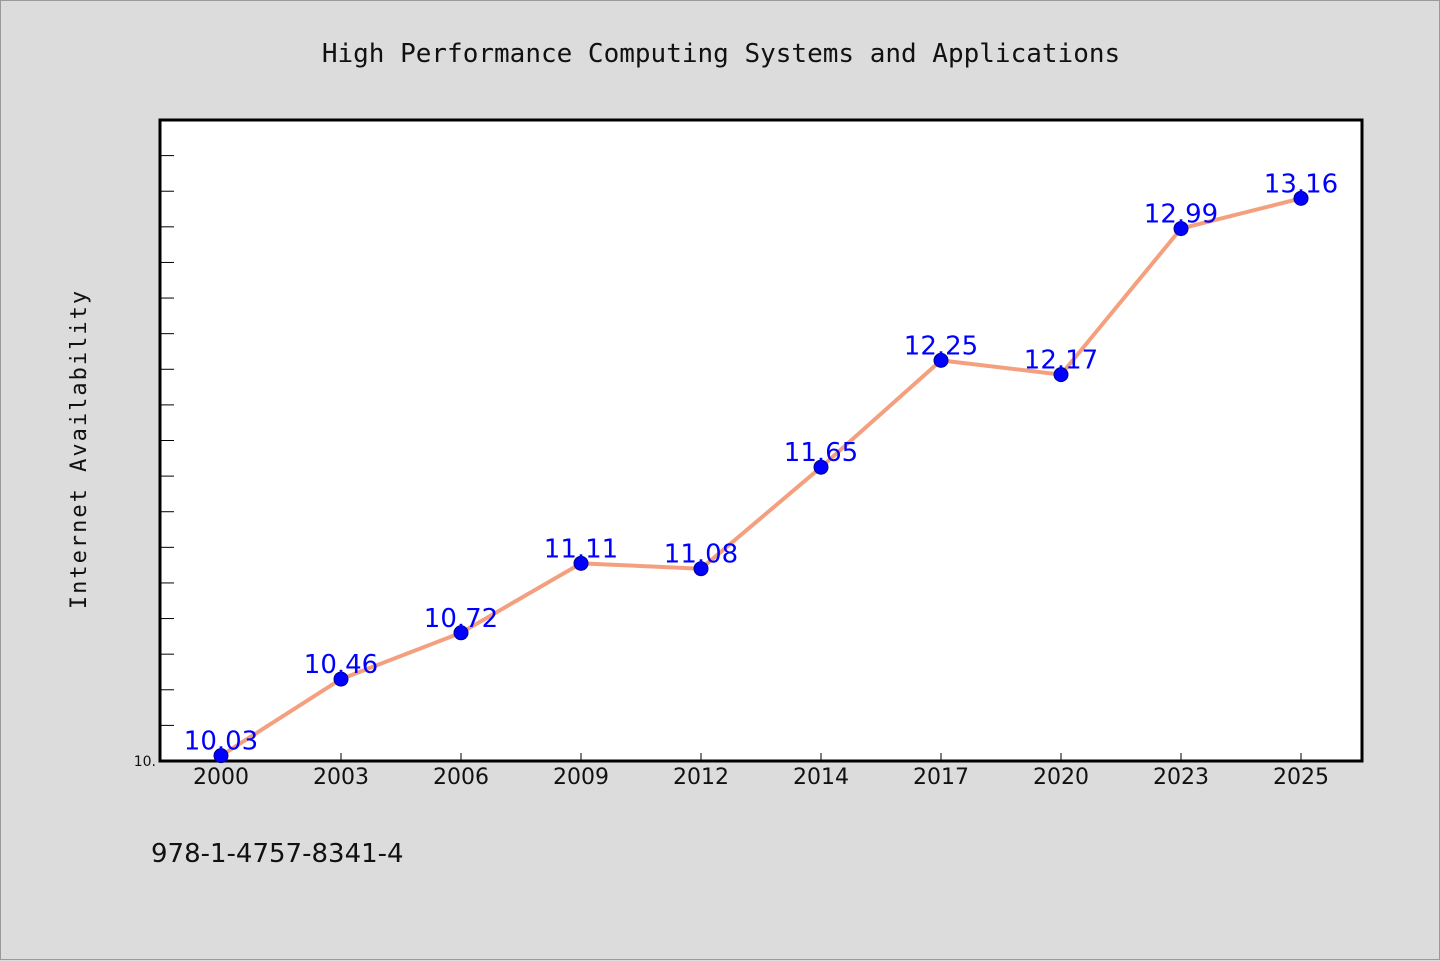 The image size is (1440, 961). Describe the element at coordinates (941, 777) in the screenshot. I see `x-tick-label: 2017` at that location.